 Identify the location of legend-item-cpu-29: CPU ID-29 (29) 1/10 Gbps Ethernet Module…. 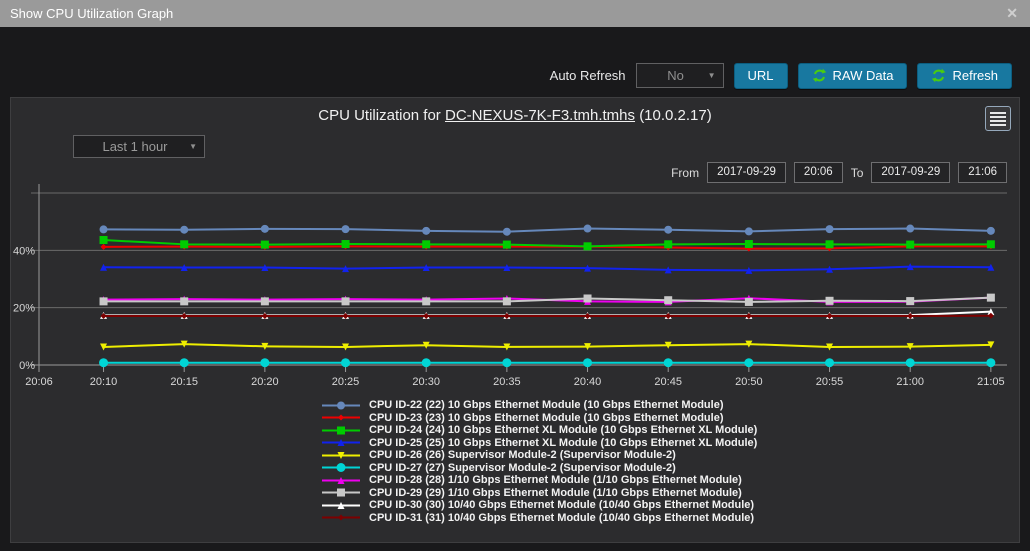
(539, 493).